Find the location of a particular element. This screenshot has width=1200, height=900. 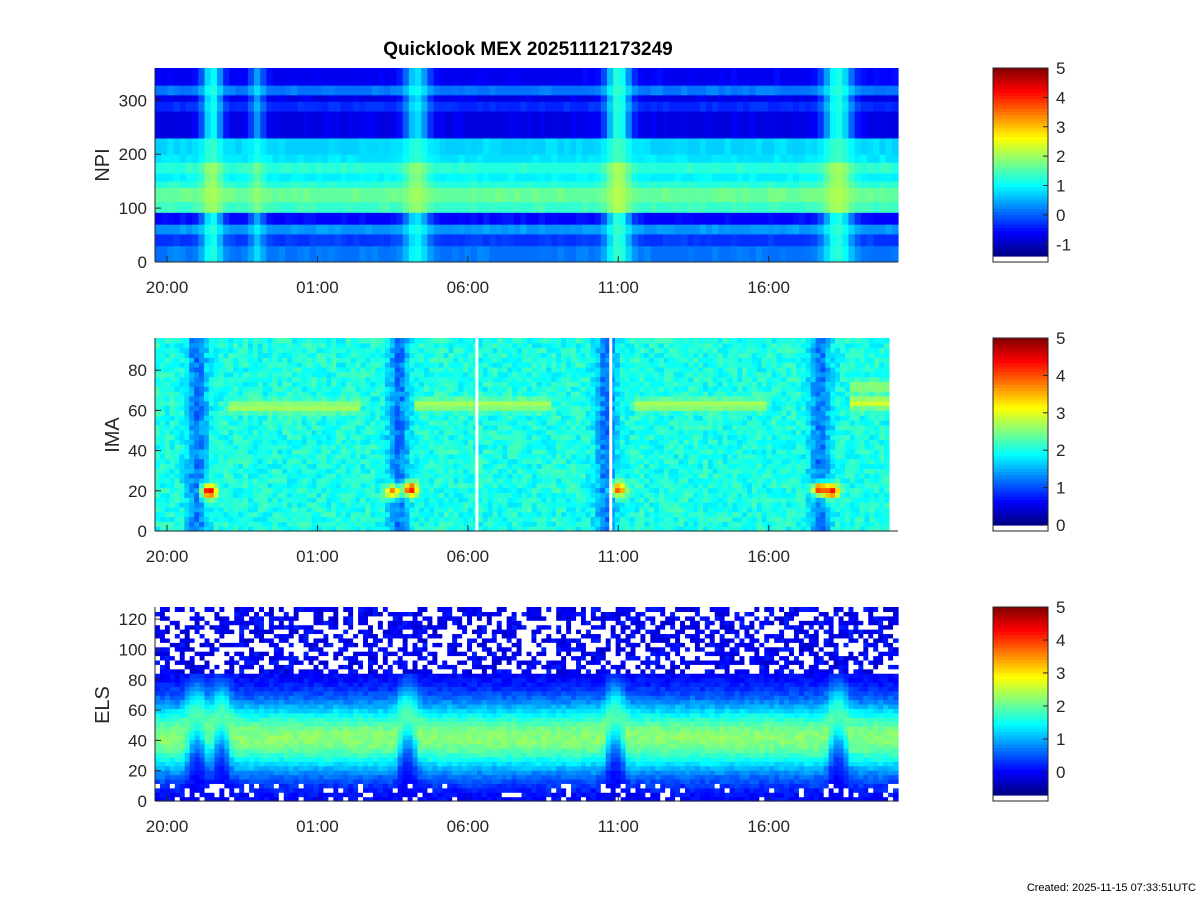

y-tick-label: 0 is located at coordinates (142, 262).